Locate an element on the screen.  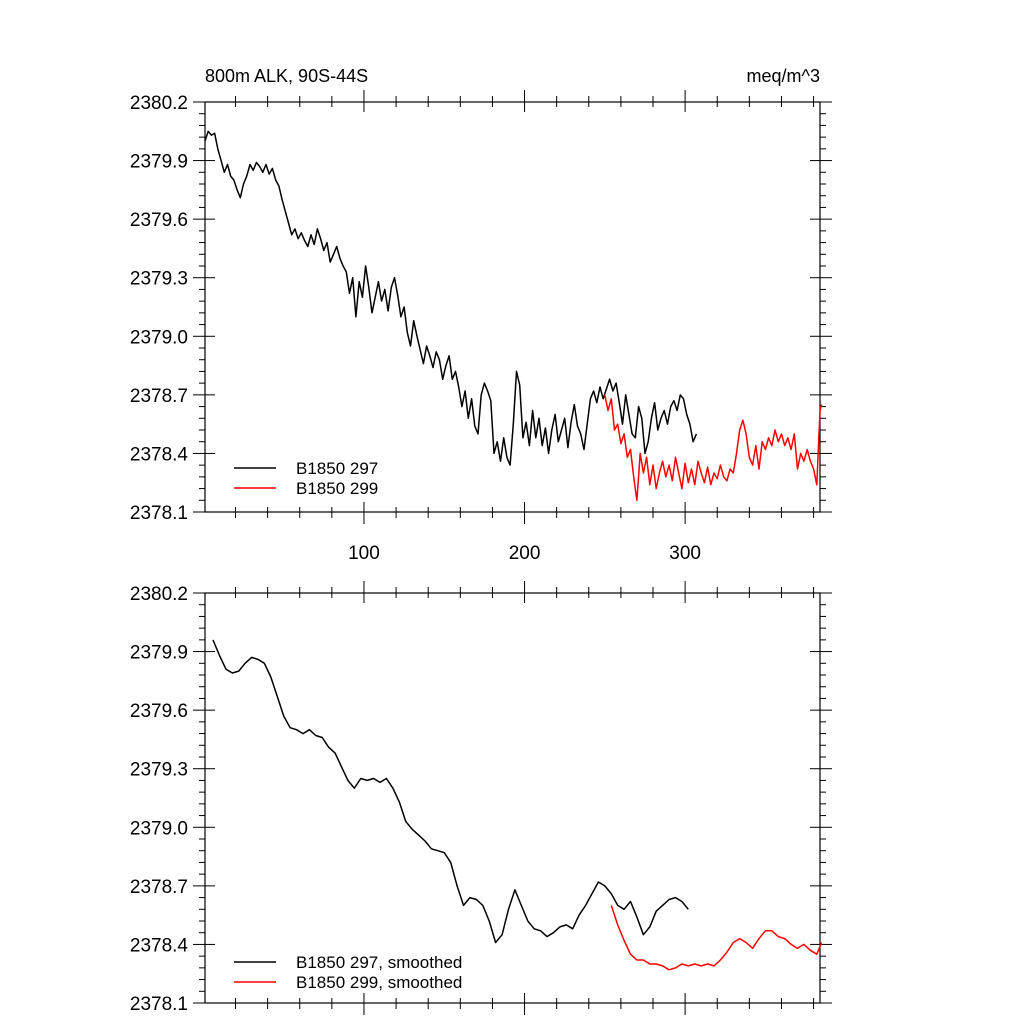
legend-label-1: B1850 297, smoothed is located at coordinates (379, 962).